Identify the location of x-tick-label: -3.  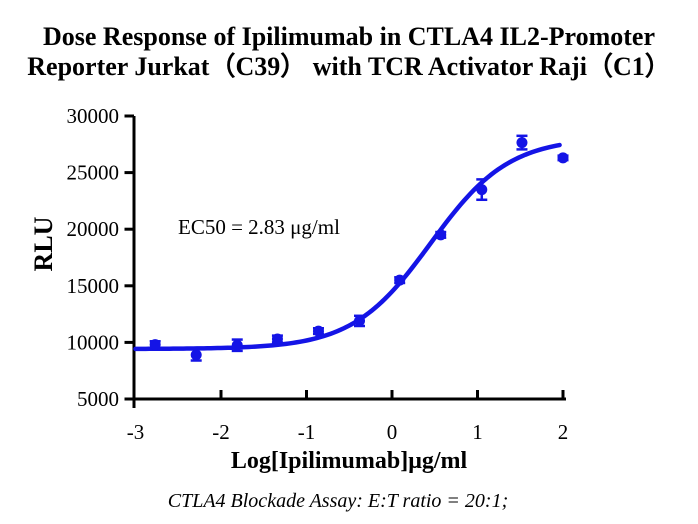
(136, 432).